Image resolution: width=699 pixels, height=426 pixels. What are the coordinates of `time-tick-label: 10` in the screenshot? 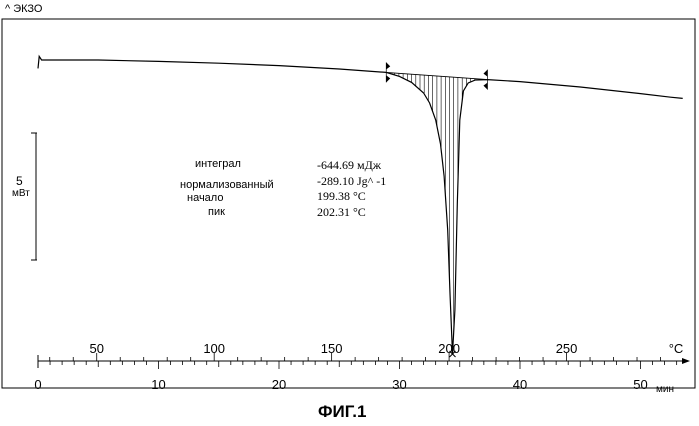 It's located at (158, 384).